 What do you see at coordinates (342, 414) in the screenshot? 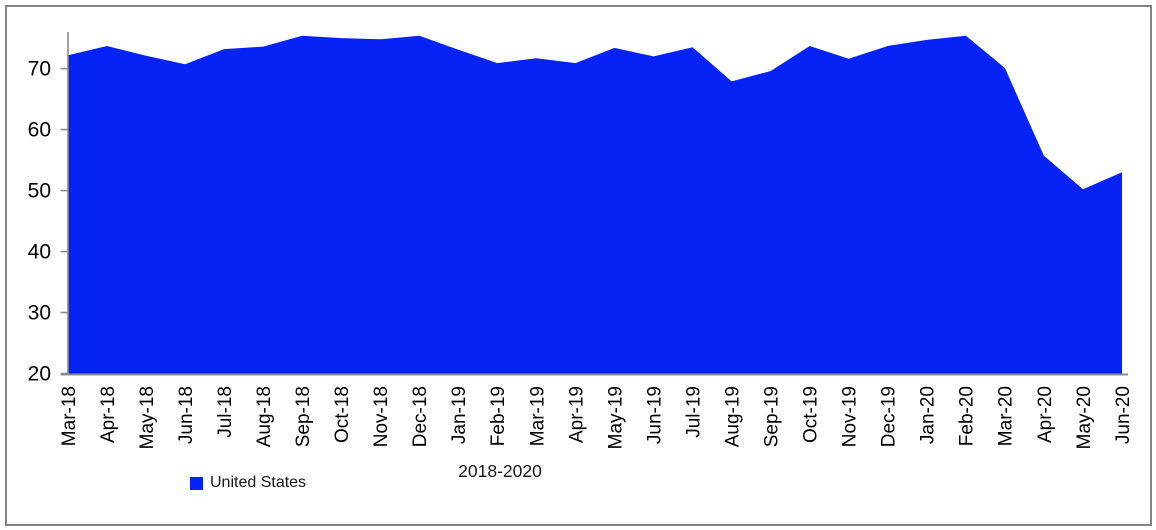
I see `x-axis-tick-label: Oct-18` at bounding box center [342, 414].